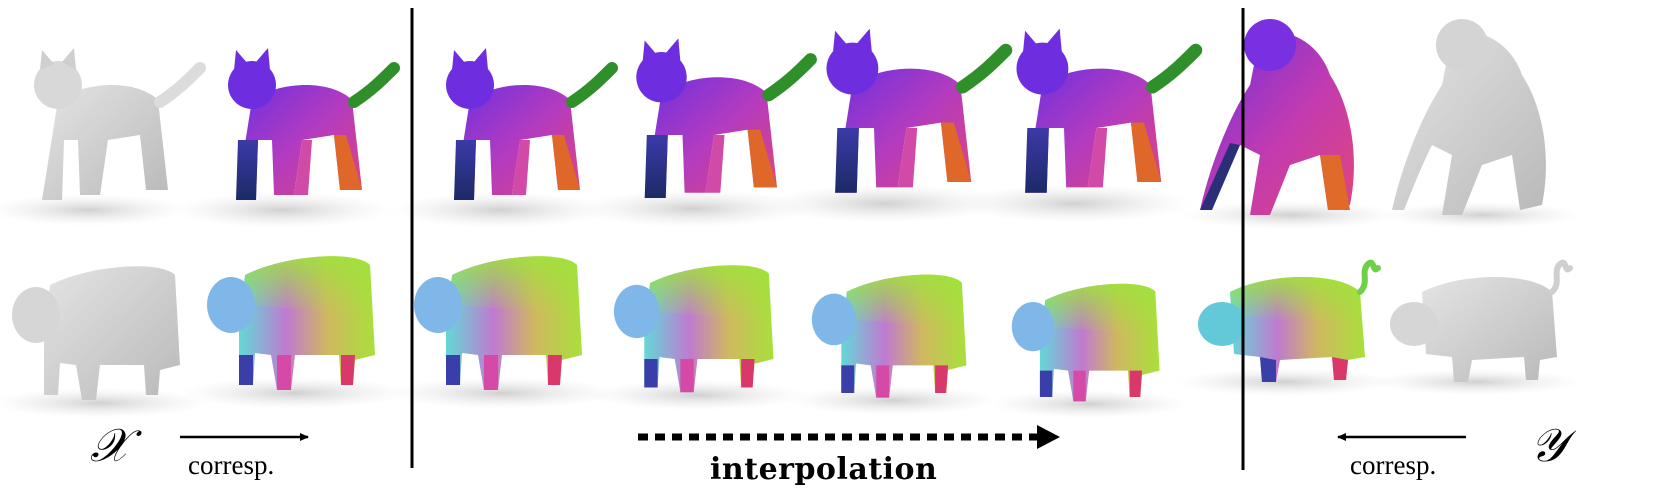 The width and height of the screenshot is (1658, 498). I want to click on gorilla-target-gray, so click(1482, 123).